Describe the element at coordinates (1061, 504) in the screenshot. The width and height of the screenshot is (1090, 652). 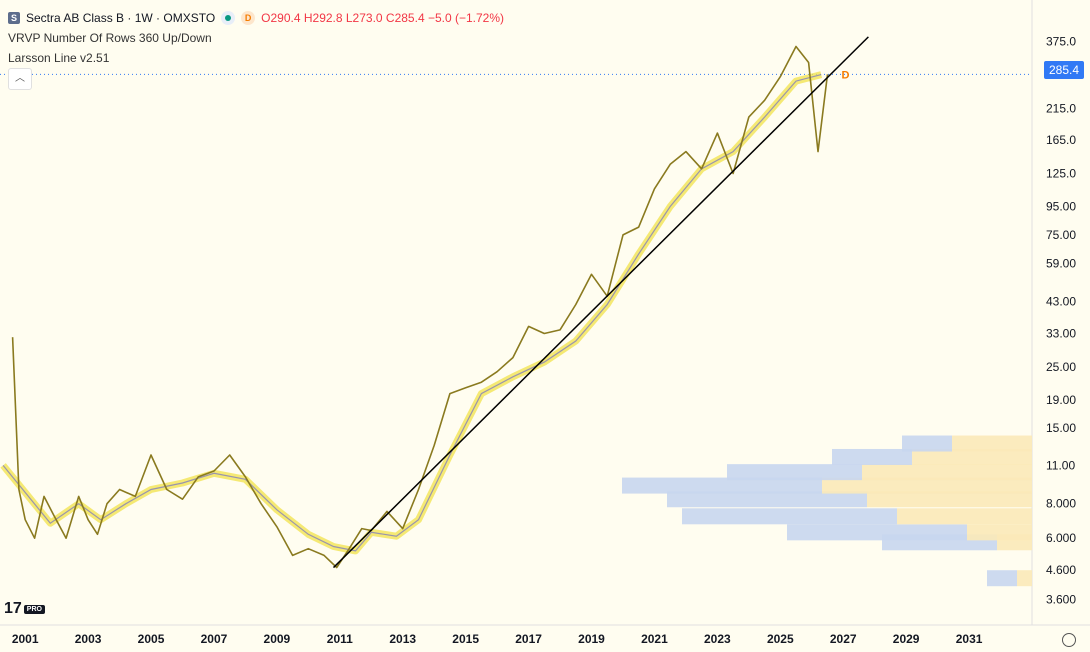
I see `y-tick-label: 8.000` at that location.